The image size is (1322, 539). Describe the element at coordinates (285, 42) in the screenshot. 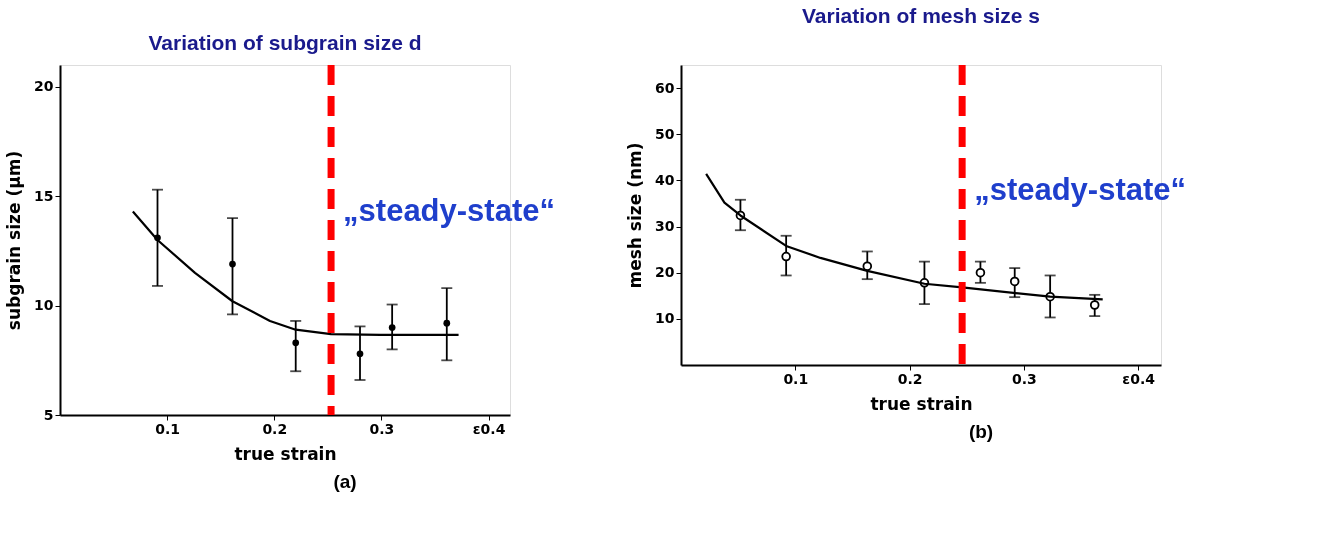

I see `chart-title: Variation of subgrain size d` at that location.